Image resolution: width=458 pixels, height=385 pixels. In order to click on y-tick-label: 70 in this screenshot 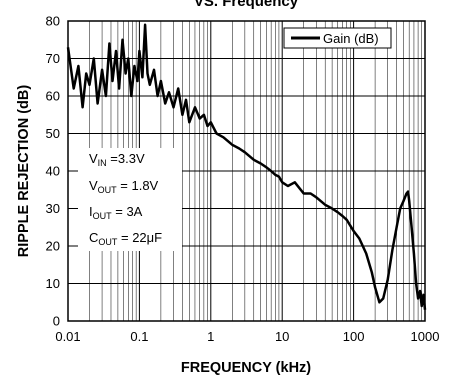, I will do `click(53, 58)`.